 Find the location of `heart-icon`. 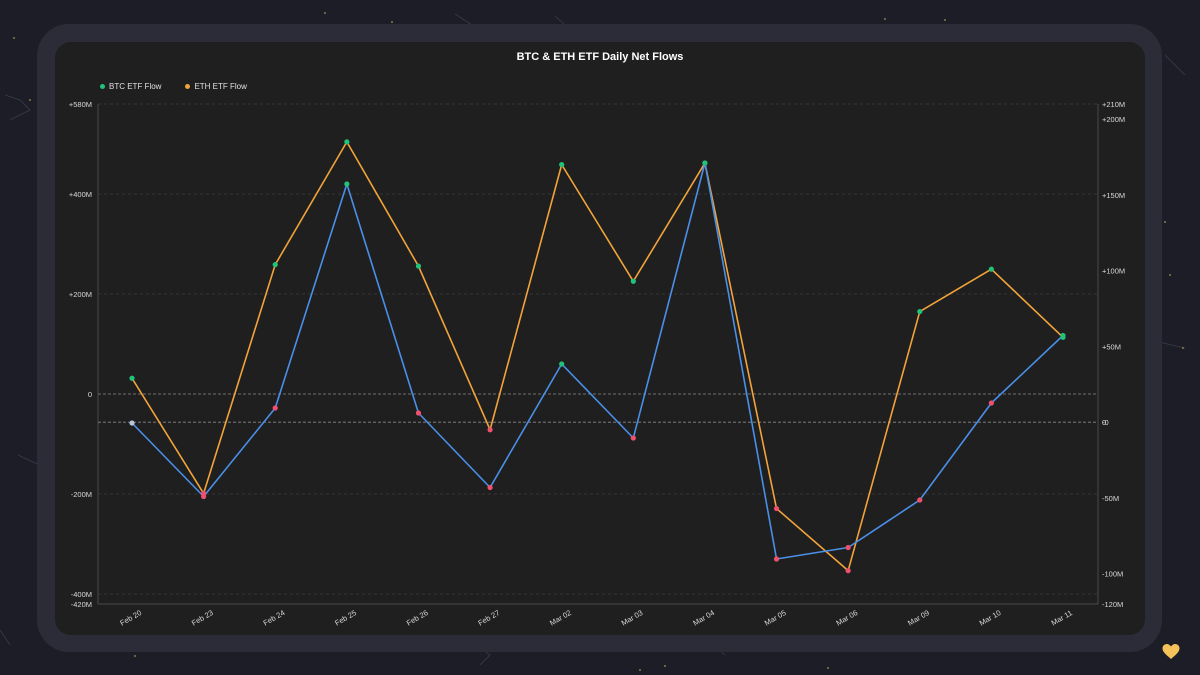

heart-icon is located at coordinates (1171, 652).